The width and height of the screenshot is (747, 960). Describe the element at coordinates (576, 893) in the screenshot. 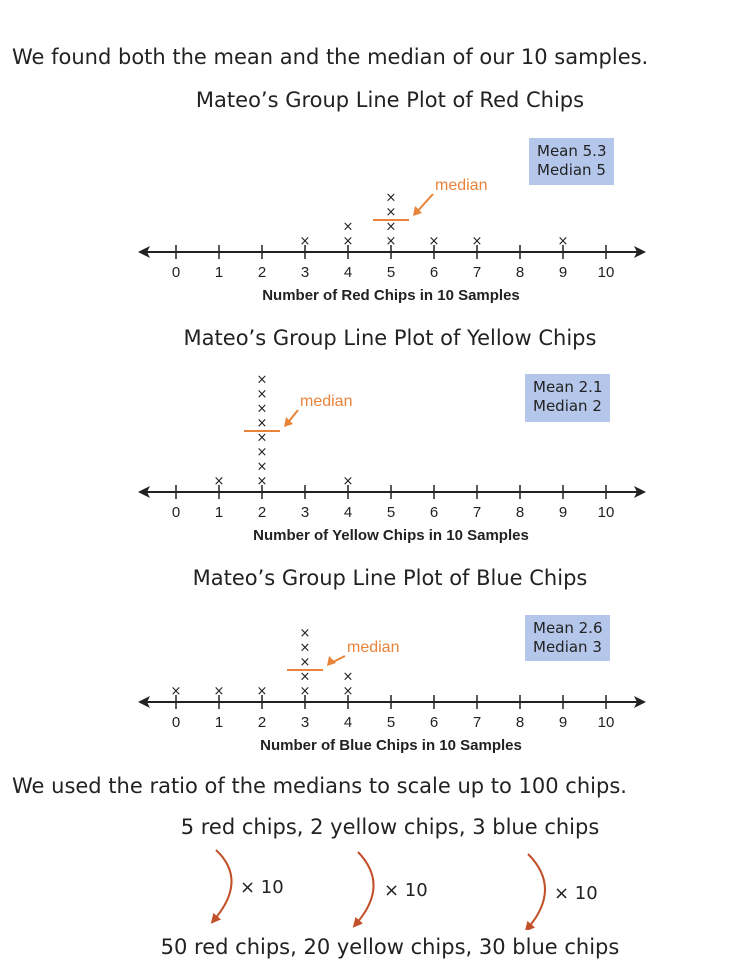

I see `multiplier-blue: × 10` at that location.